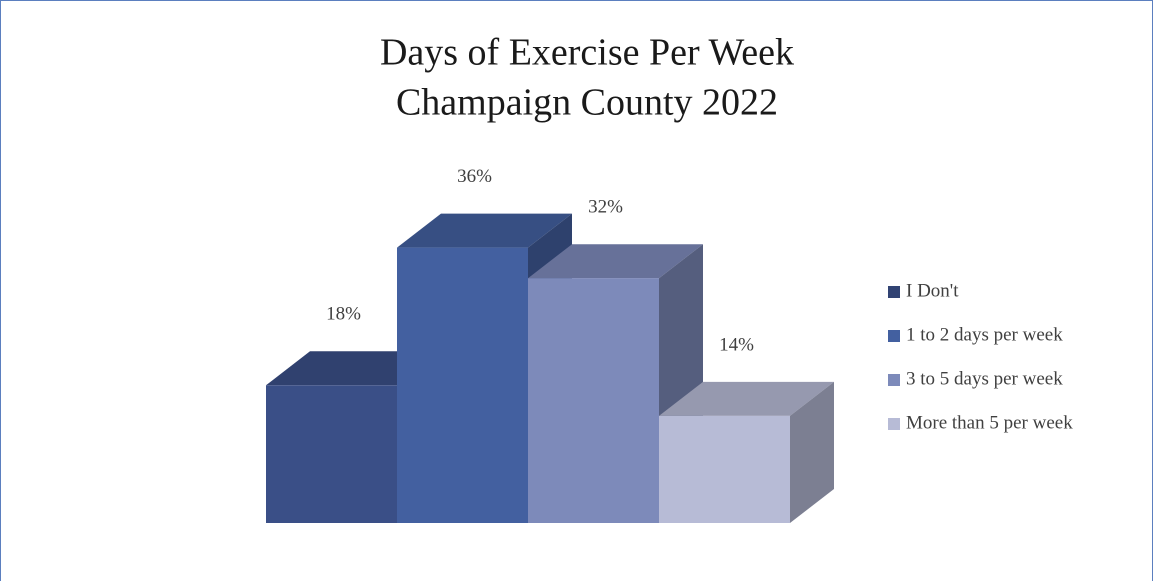  Describe the element at coordinates (587, 103) in the screenshot. I see `chart-title: Champaign County 2022` at that location.